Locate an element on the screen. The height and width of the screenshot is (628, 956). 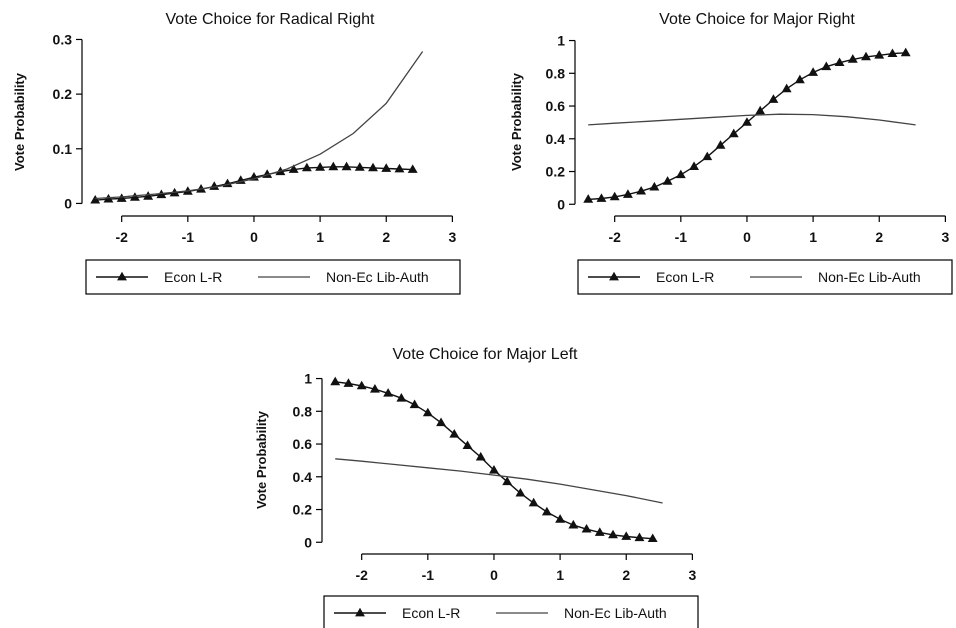
y-tick-label: 0.6 is located at coordinates (303, 444).